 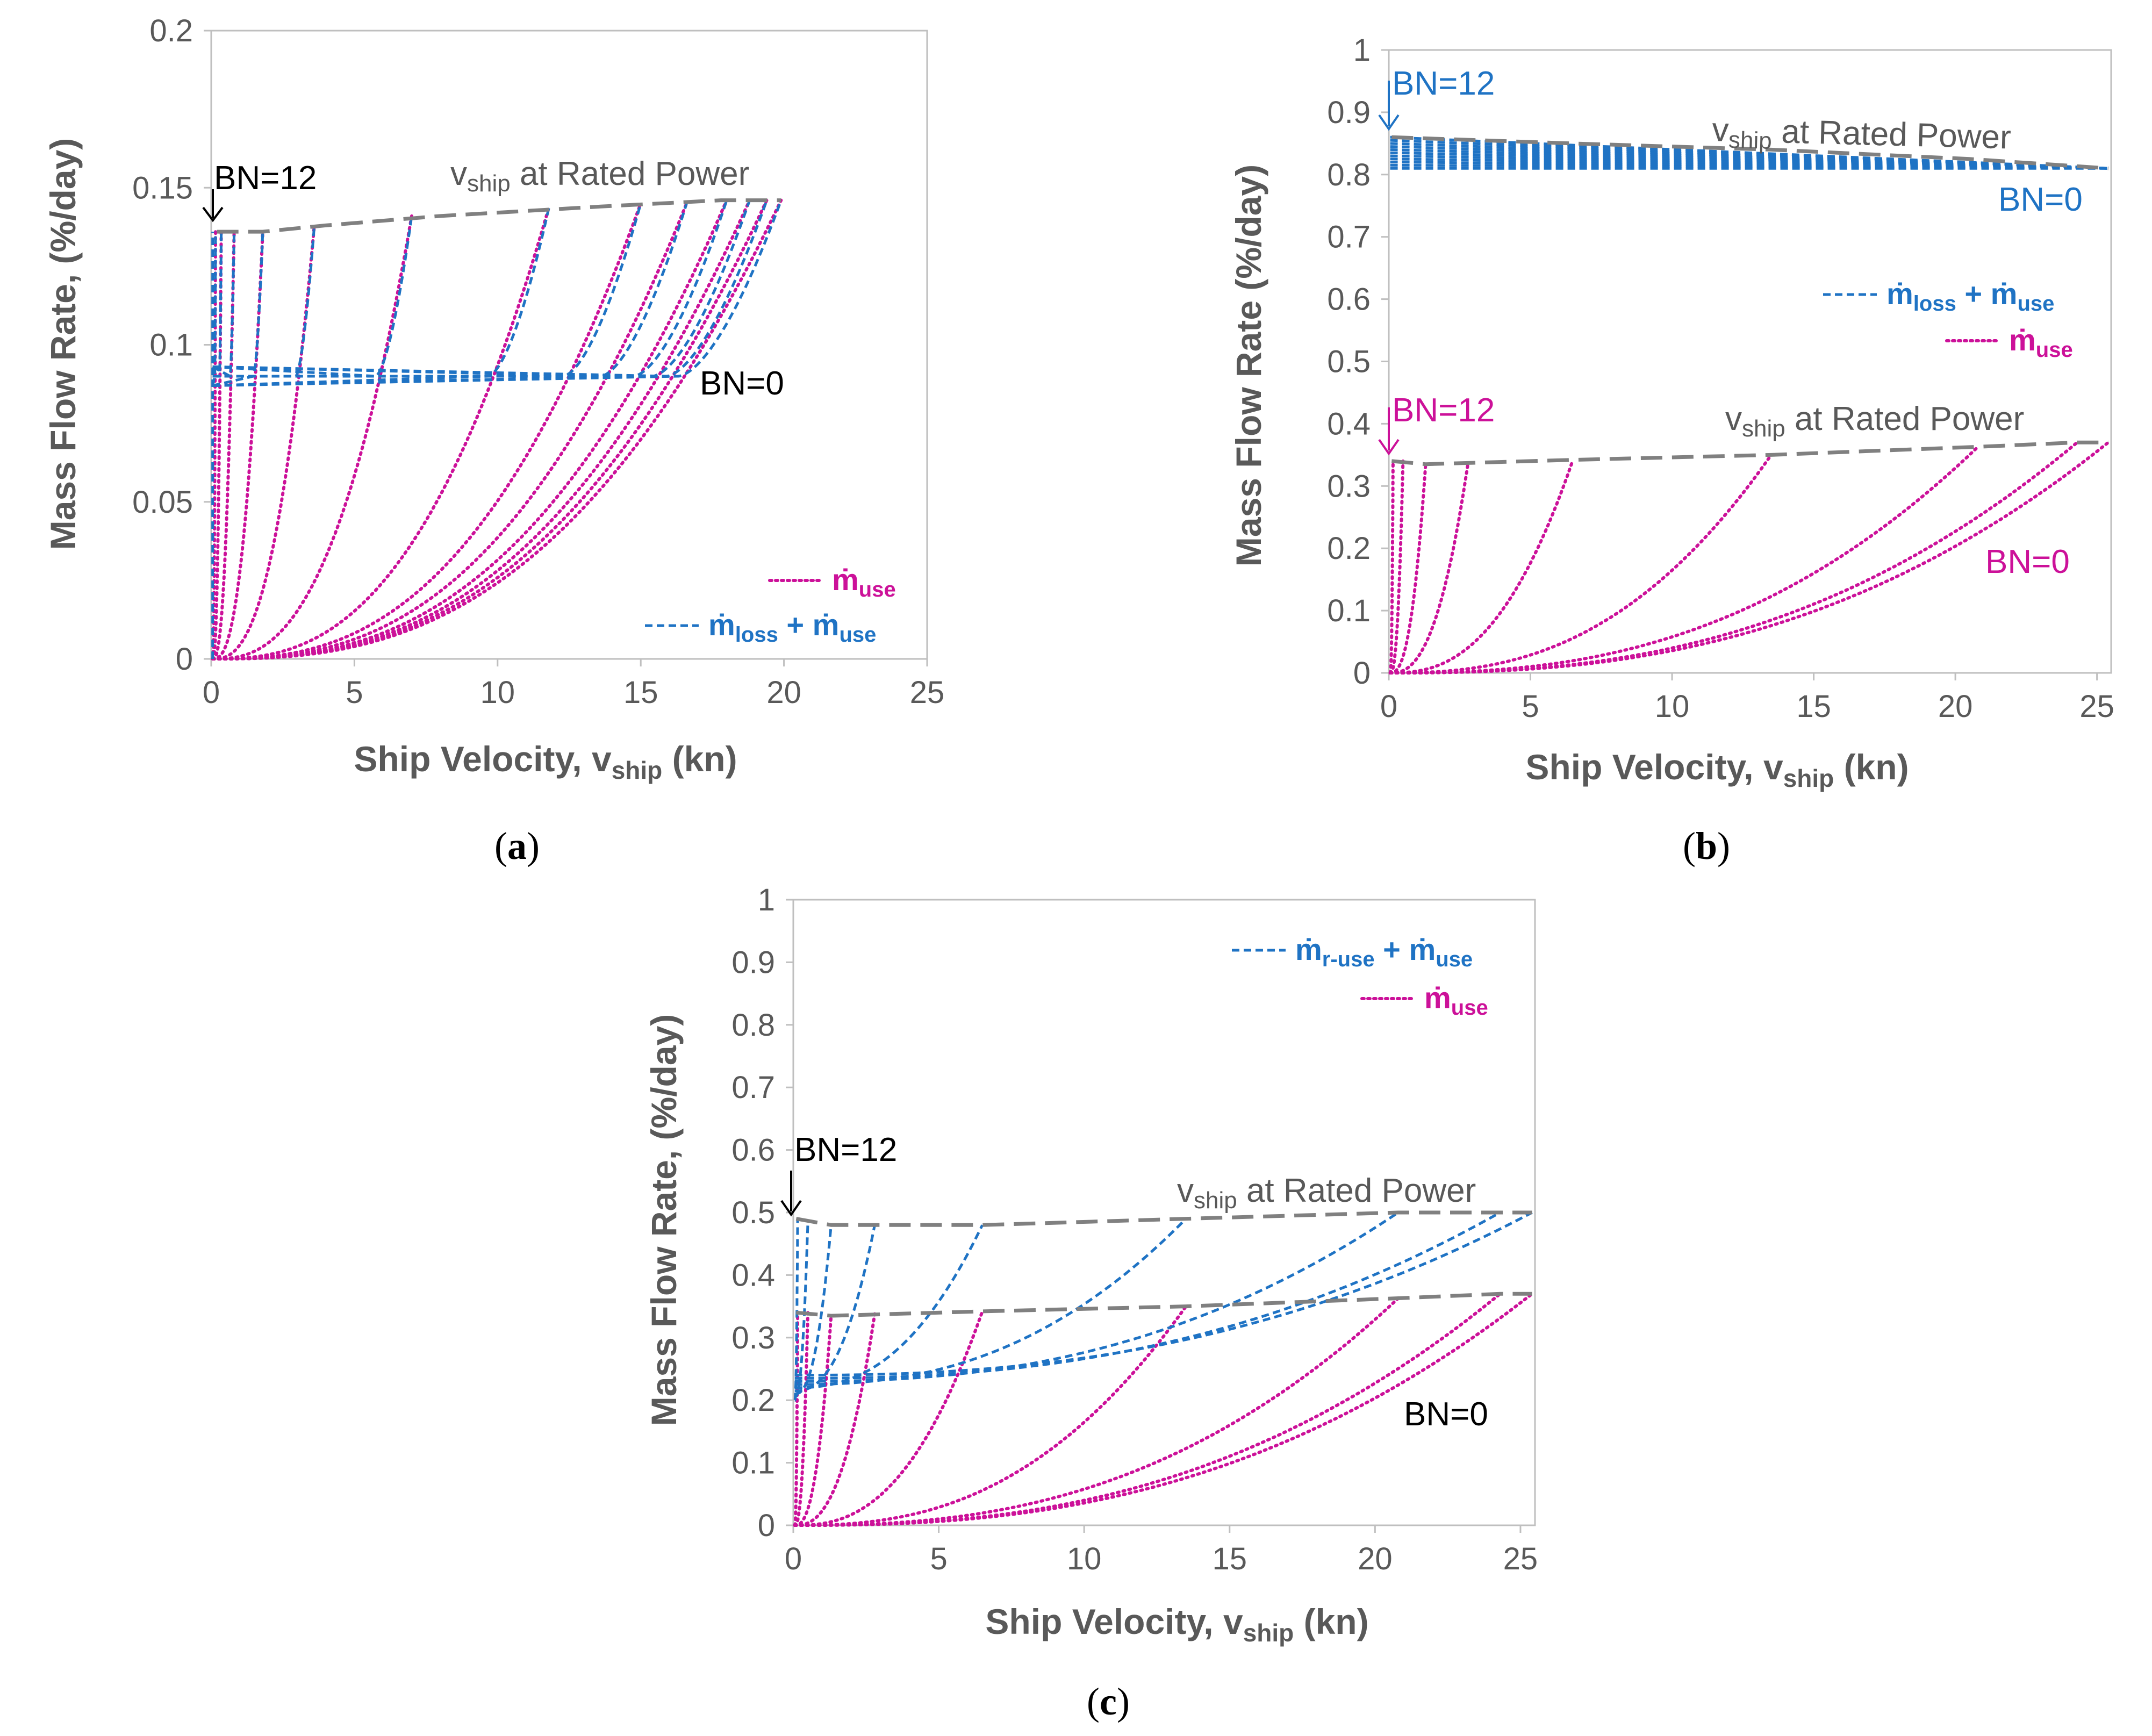 What do you see at coordinates (2040, 199) in the screenshot?
I see `bn0-label-b-upper: BN=0` at bounding box center [2040, 199].